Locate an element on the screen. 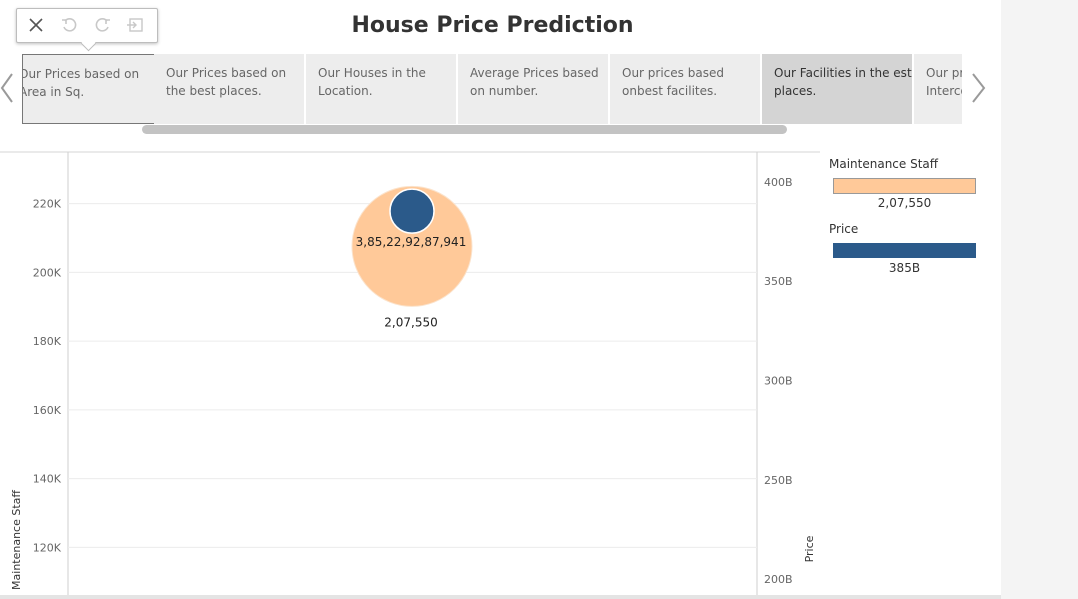 Image resolution: width=1078 pixels, height=599 pixels. bottom-scroll-strip is located at coordinates (500, 597).